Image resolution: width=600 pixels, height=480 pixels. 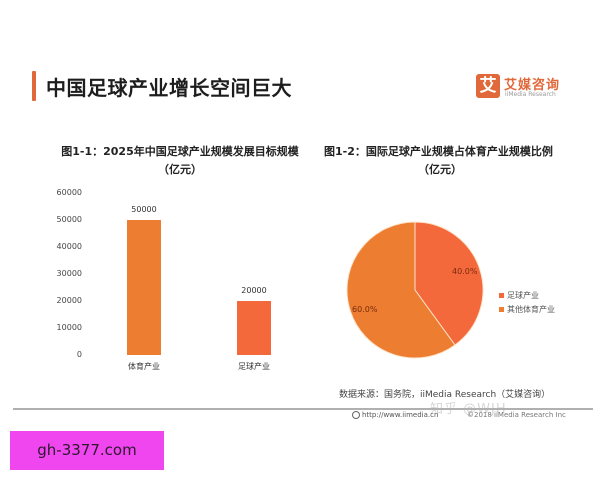 What do you see at coordinates (401, 290) in the screenshot?
I see `pie-slice-other-sports` at bounding box center [401, 290].